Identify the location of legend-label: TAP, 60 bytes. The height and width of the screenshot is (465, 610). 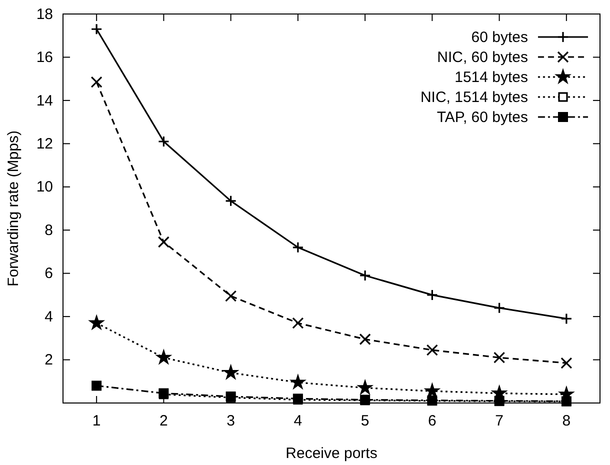
(482, 117).